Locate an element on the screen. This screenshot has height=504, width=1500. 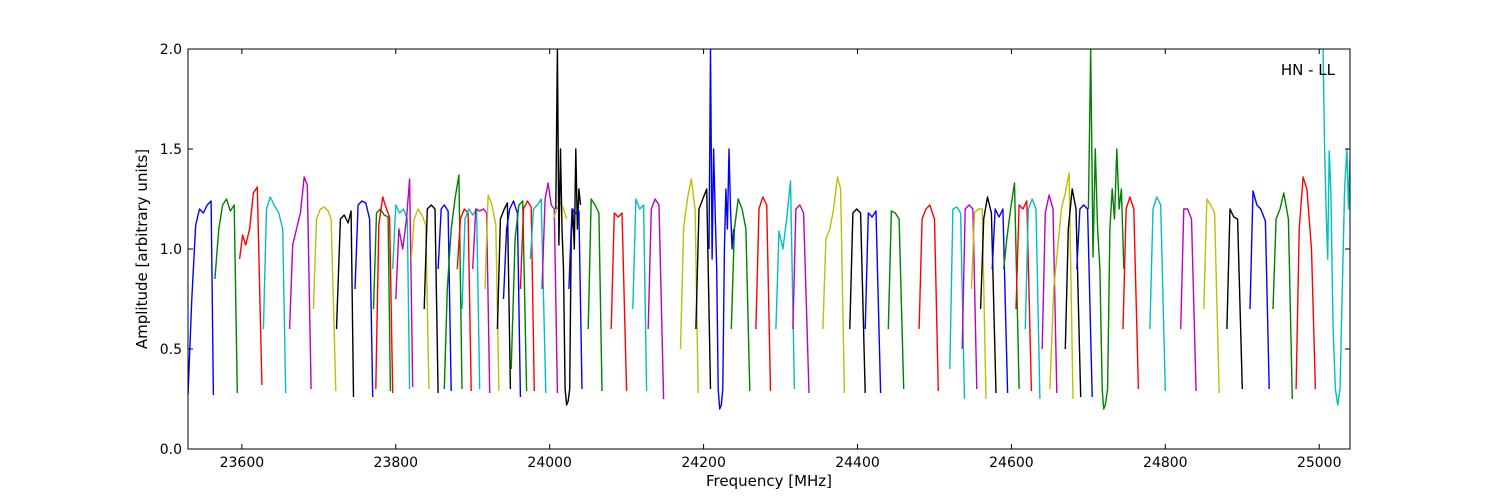
x-axis-label: Frequency [MHz] is located at coordinates (769, 481).